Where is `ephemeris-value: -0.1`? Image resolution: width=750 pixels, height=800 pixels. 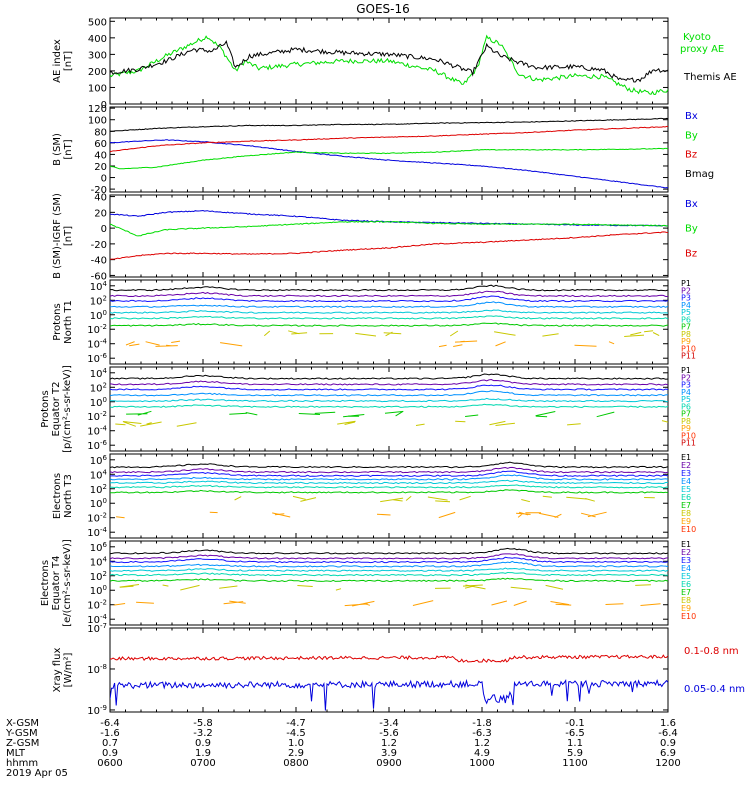 ephemeris-value: -0.1 is located at coordinates (575, 723).